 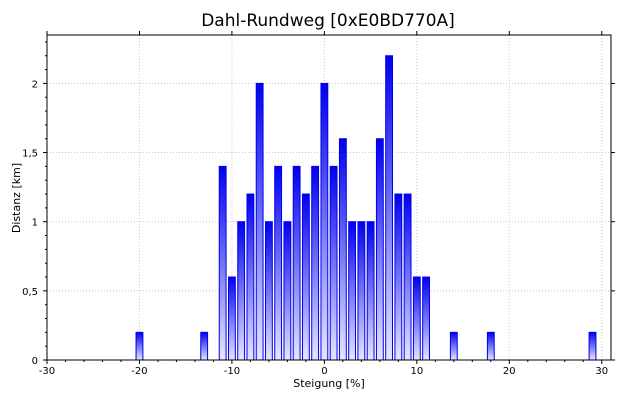 I want to click on x-tick-label: 30, so click(x=601, y=371).